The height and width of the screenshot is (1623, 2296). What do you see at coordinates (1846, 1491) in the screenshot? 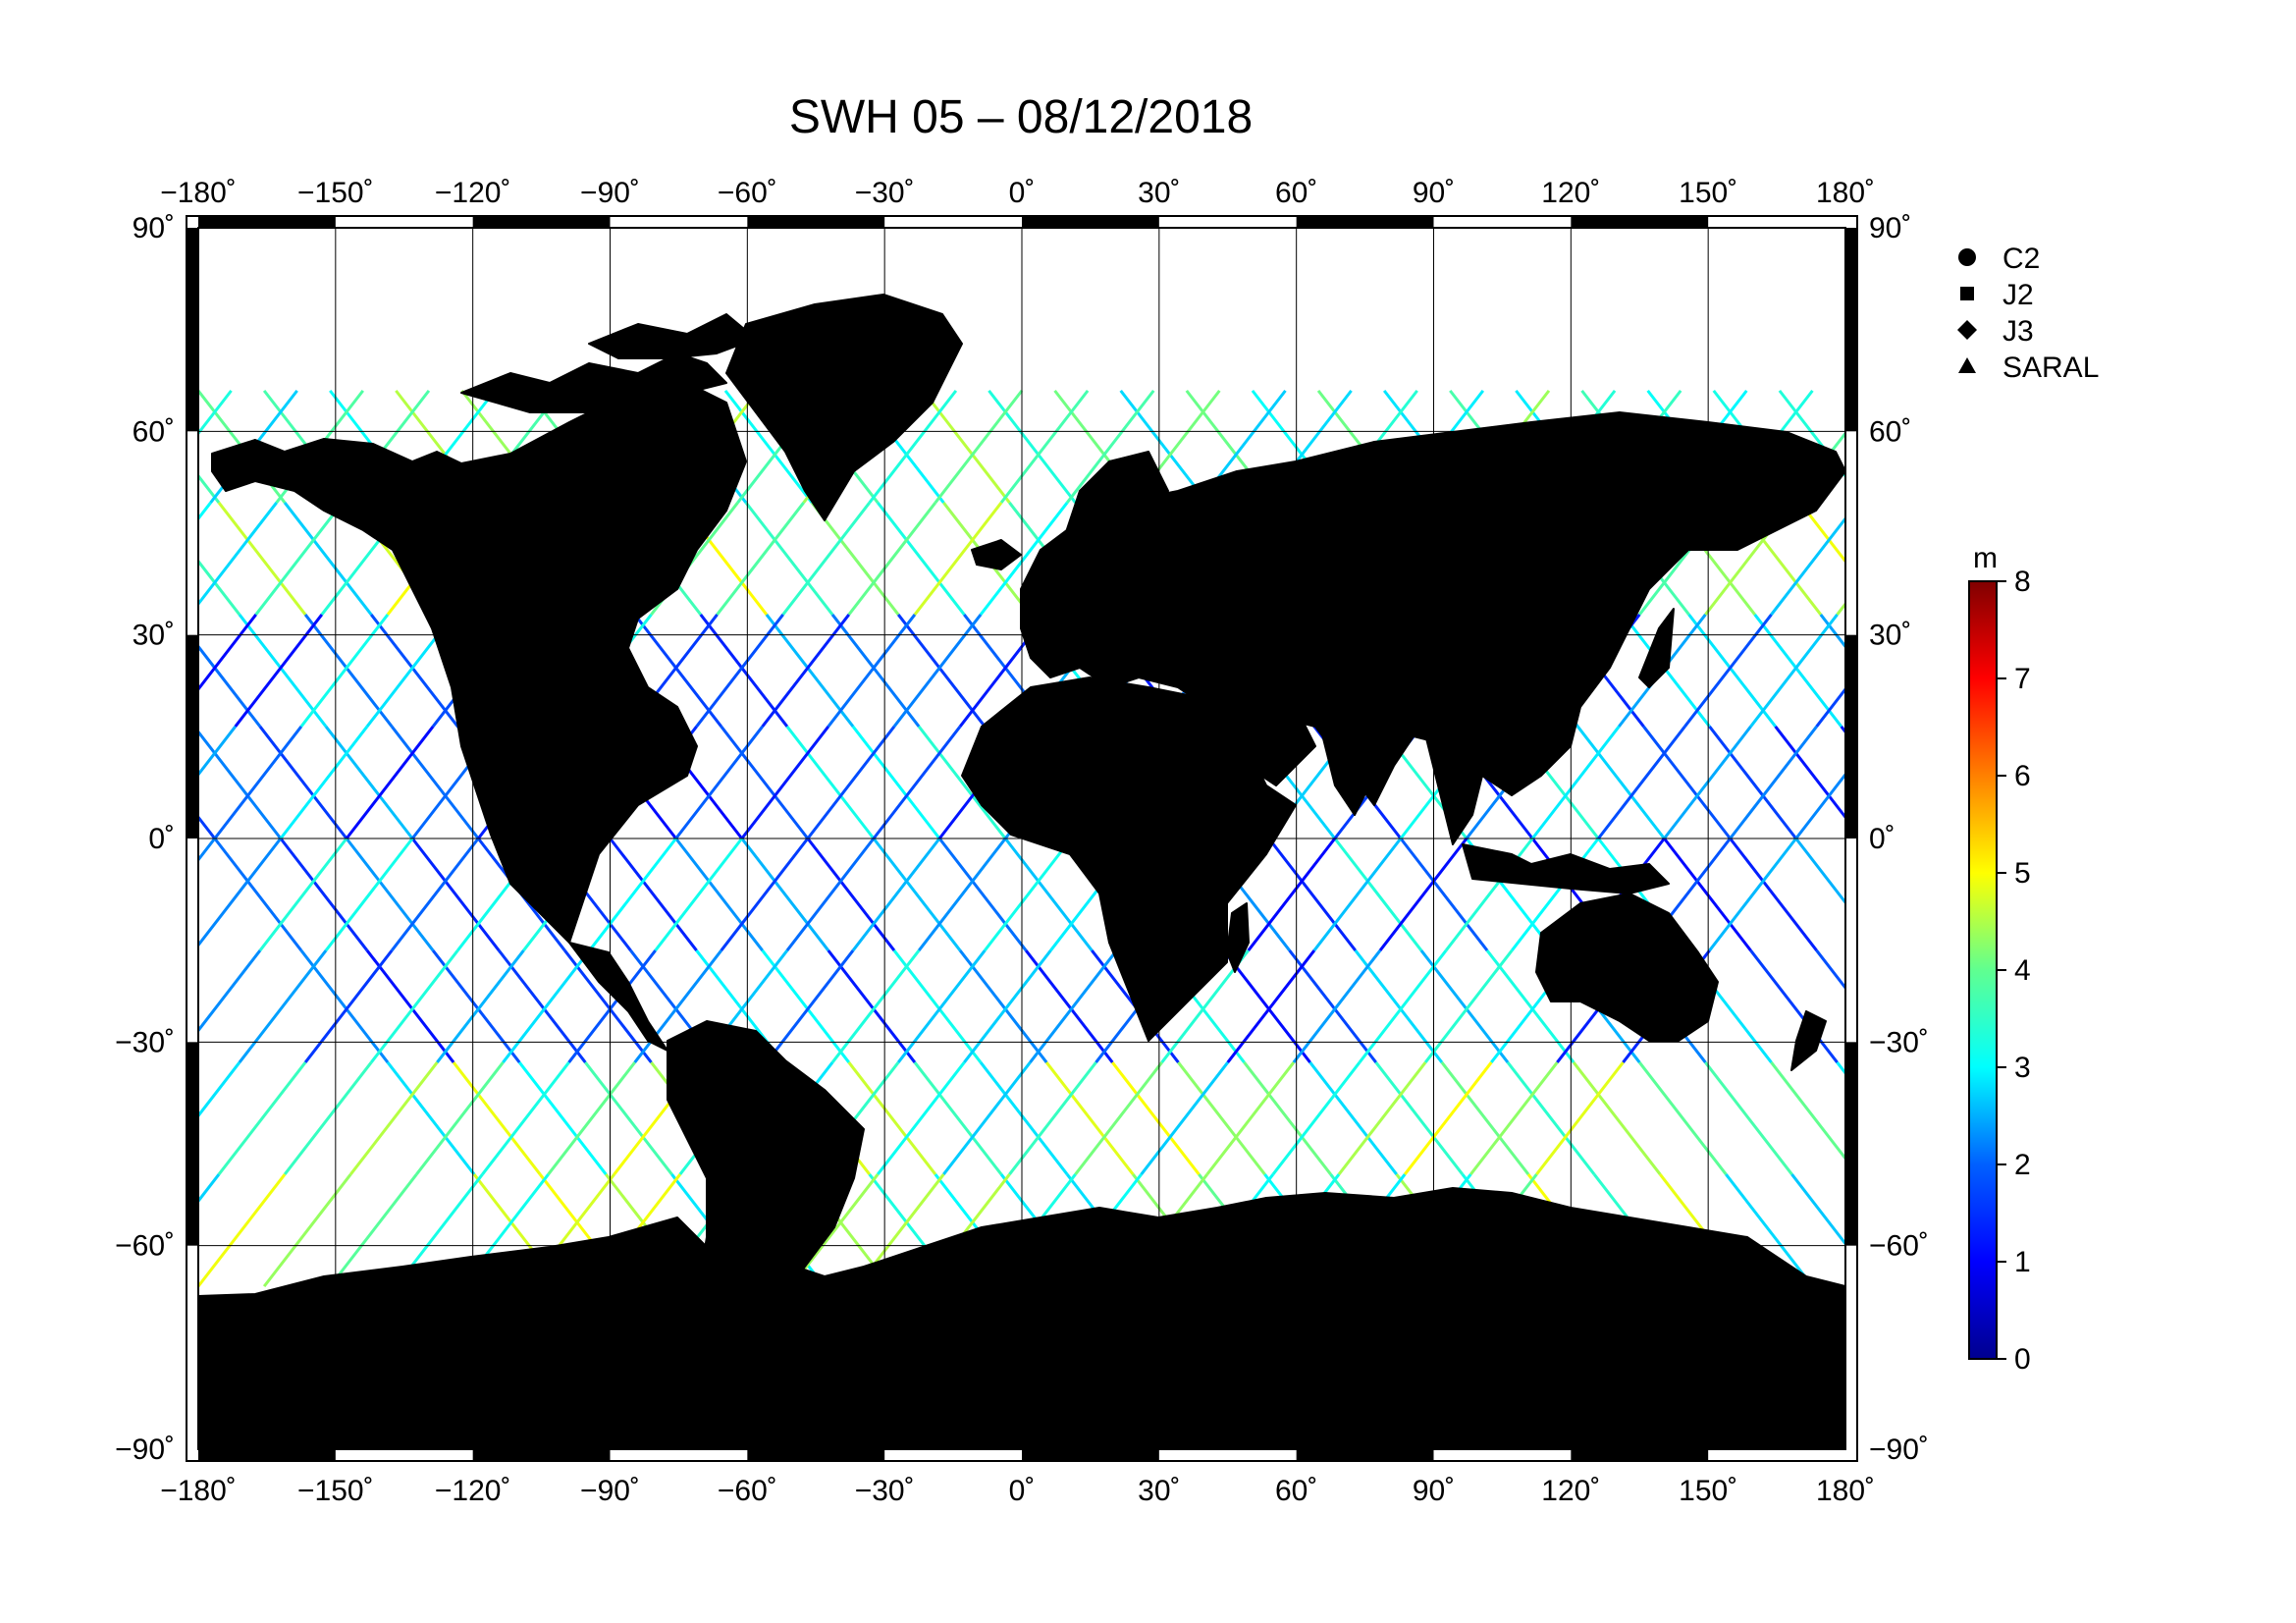
I see `lon-label-bottom: 180˚` at bounding box center [1846, 1491].